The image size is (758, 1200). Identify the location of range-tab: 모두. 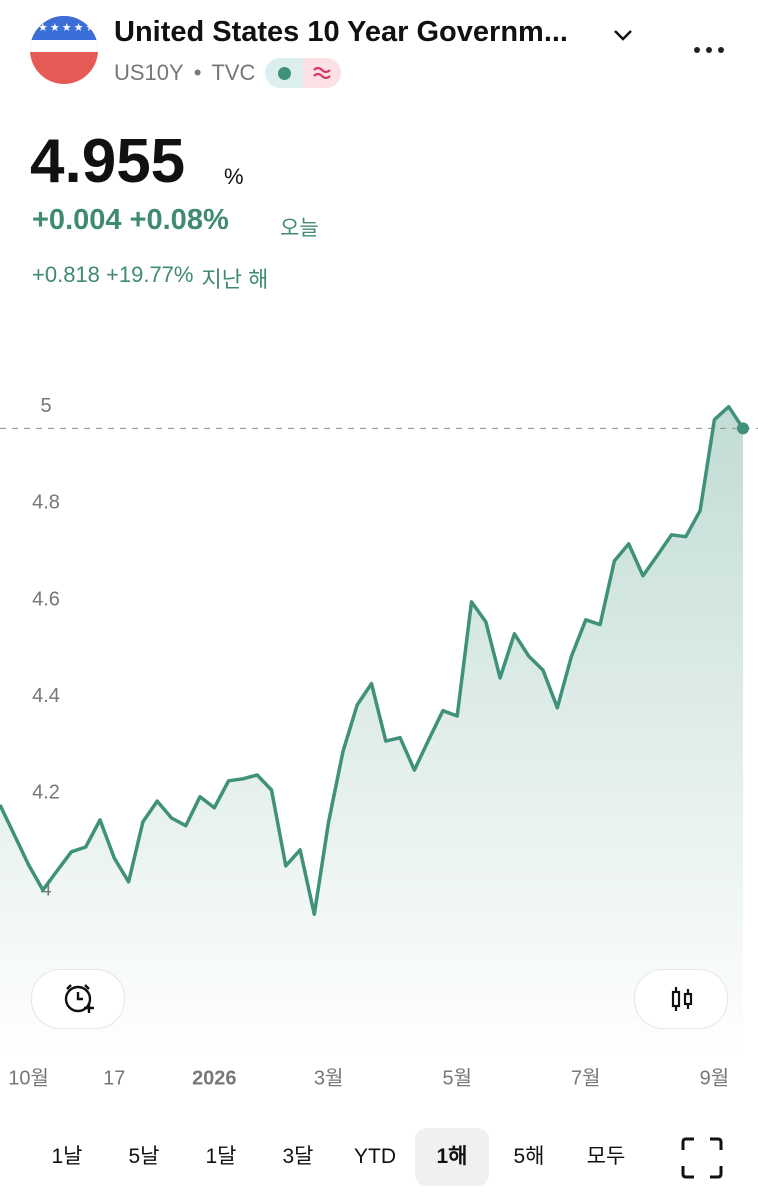
(606, 1156).